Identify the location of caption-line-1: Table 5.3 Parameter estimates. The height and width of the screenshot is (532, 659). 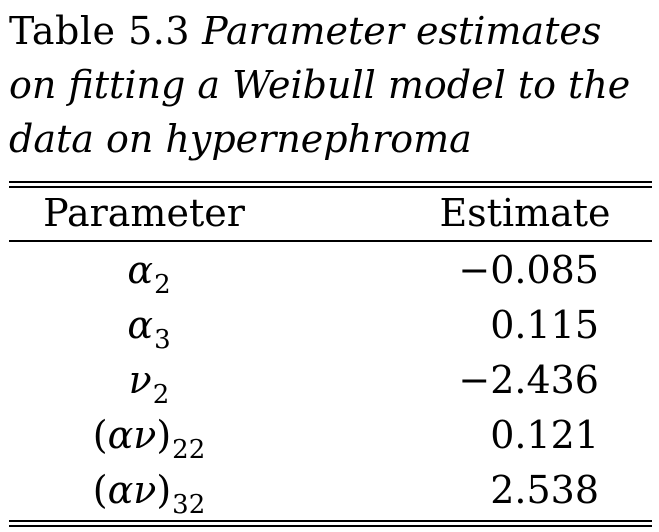
(333, 31).